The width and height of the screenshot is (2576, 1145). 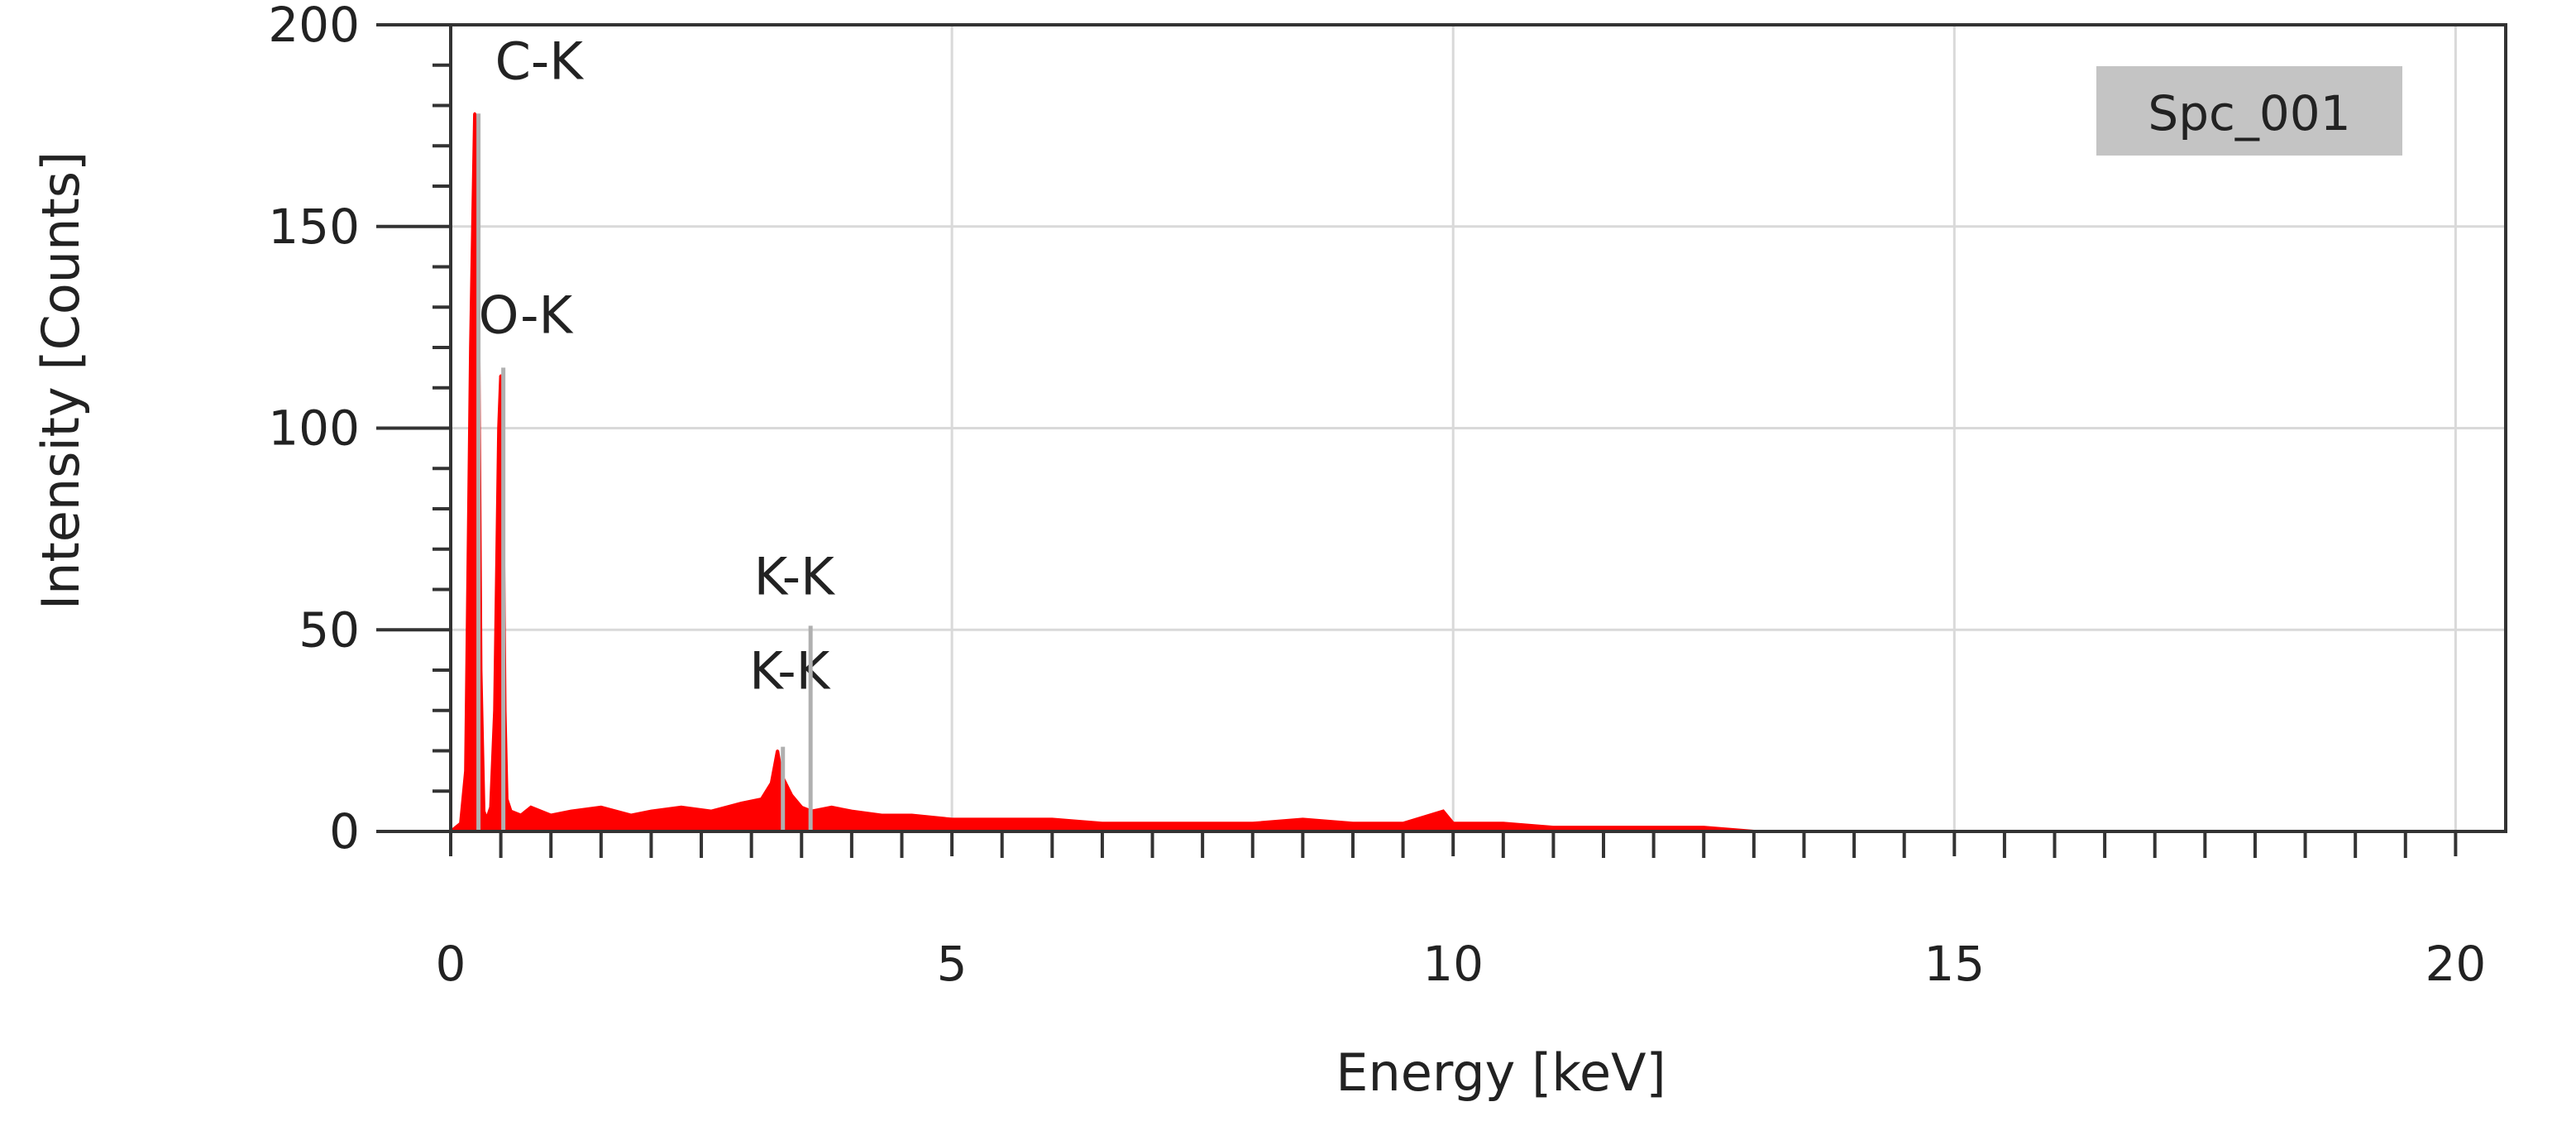 What do you see at coordinates (656, 431) in the screenshot?
I see `marker-layer: C-K O-K K-K K-K` at bounding box center [656, 431].